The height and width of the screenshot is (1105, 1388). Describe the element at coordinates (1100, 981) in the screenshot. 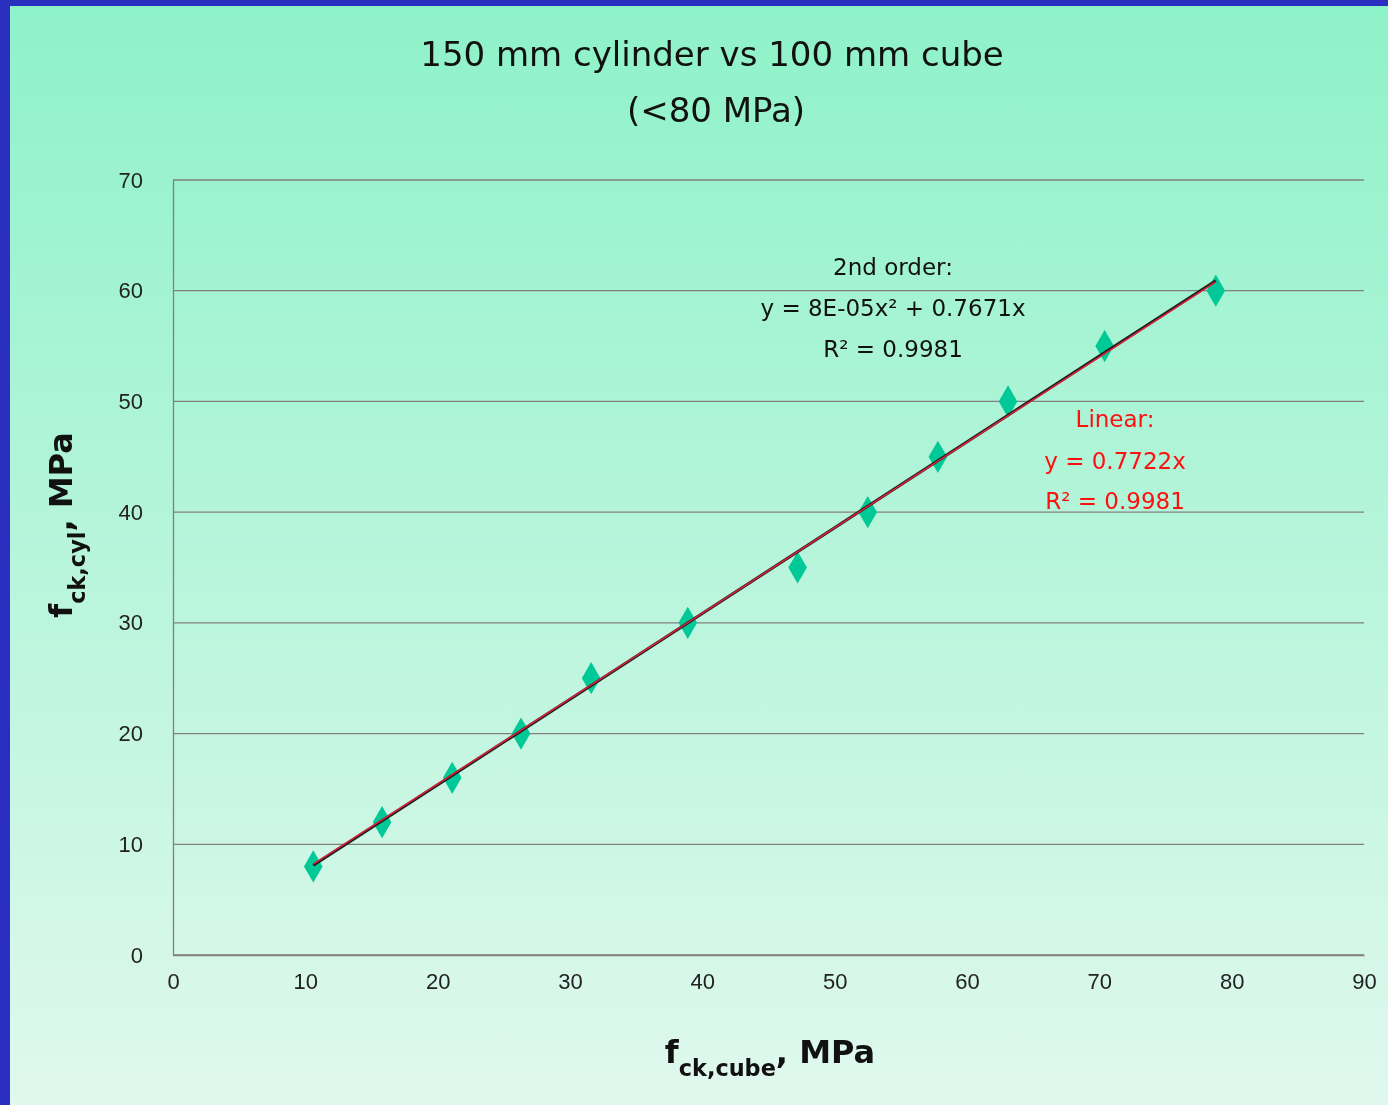

I see `x-tick-label: 70` at that location.